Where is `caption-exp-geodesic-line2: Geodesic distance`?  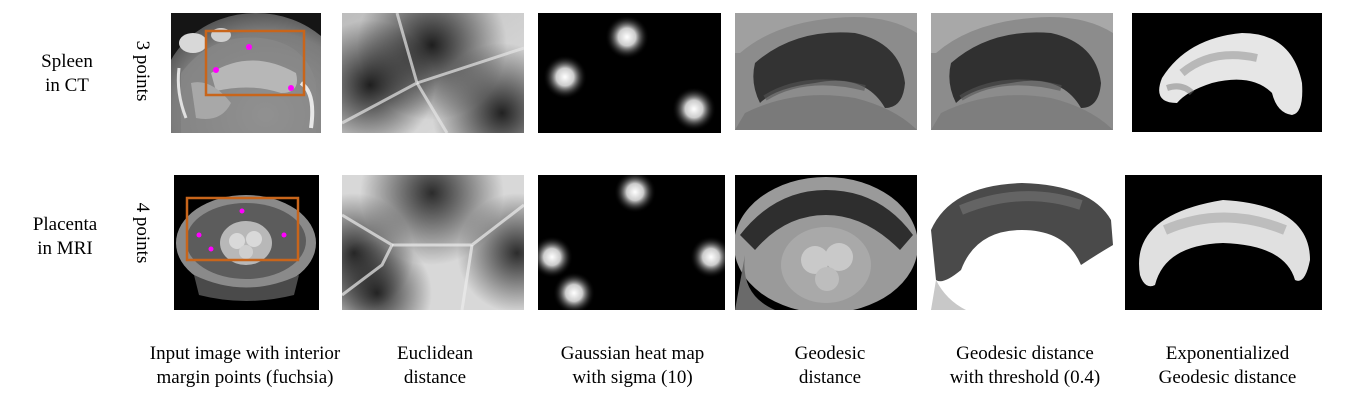
caption-exp-geodesic-line2: Geodesic distance is located at coordinates (1227, 377).